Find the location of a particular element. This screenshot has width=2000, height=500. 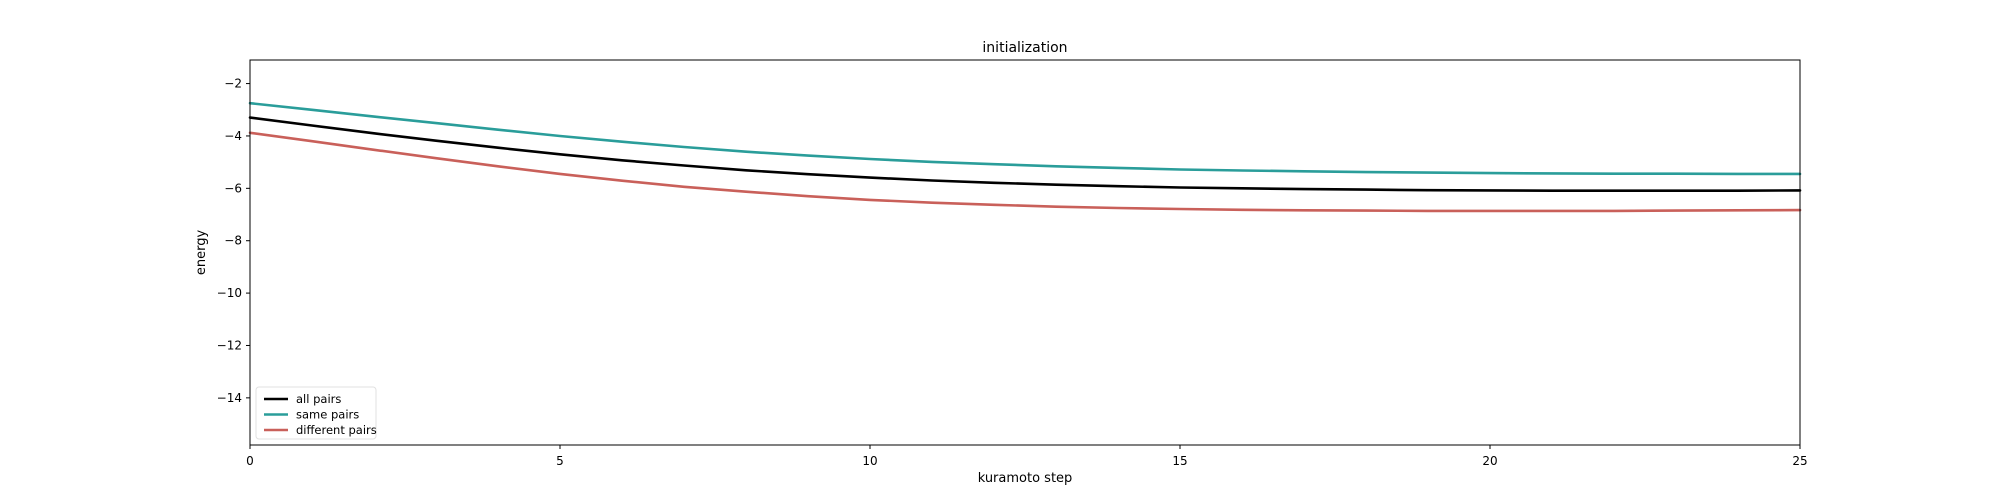

series-line-all-pairs is located at coordinates (1025, 154).